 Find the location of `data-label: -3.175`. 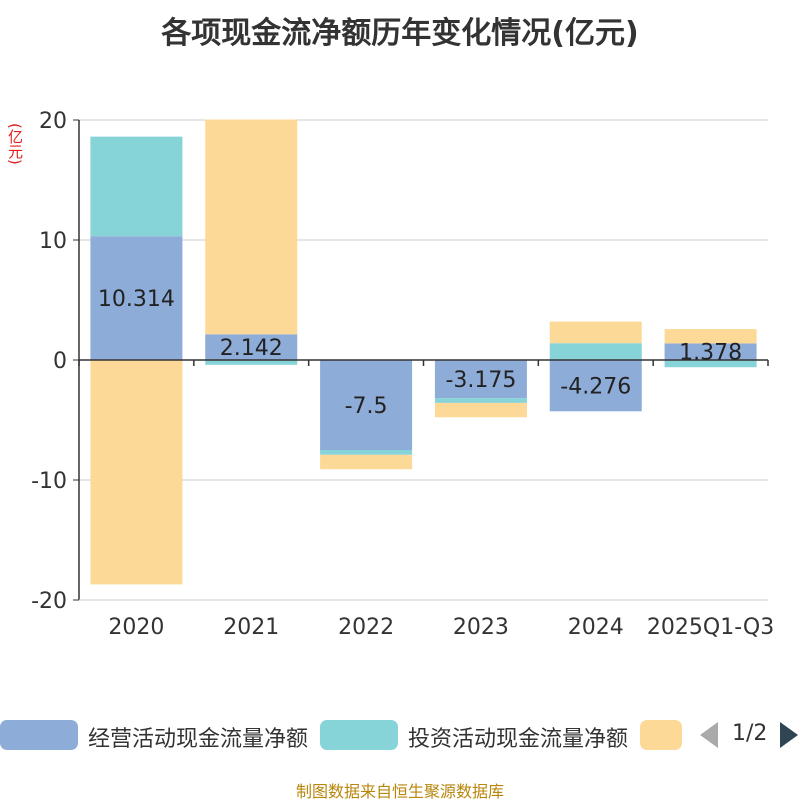

data-label: -3.175 is located at coordinates (480, 380).